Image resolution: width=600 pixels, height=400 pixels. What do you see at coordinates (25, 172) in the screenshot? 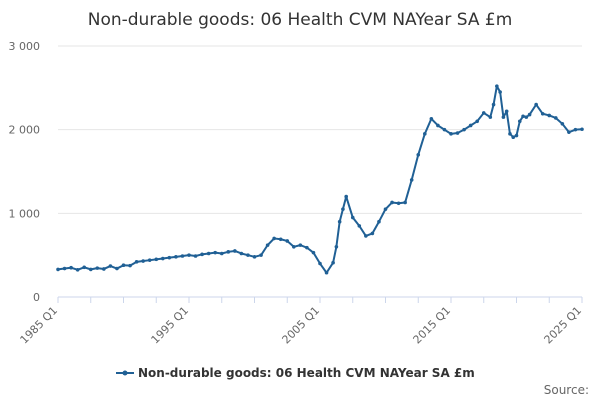
I see `y-axis: 0 1 000 2 000 3 000` at bounding box center [25, 172].